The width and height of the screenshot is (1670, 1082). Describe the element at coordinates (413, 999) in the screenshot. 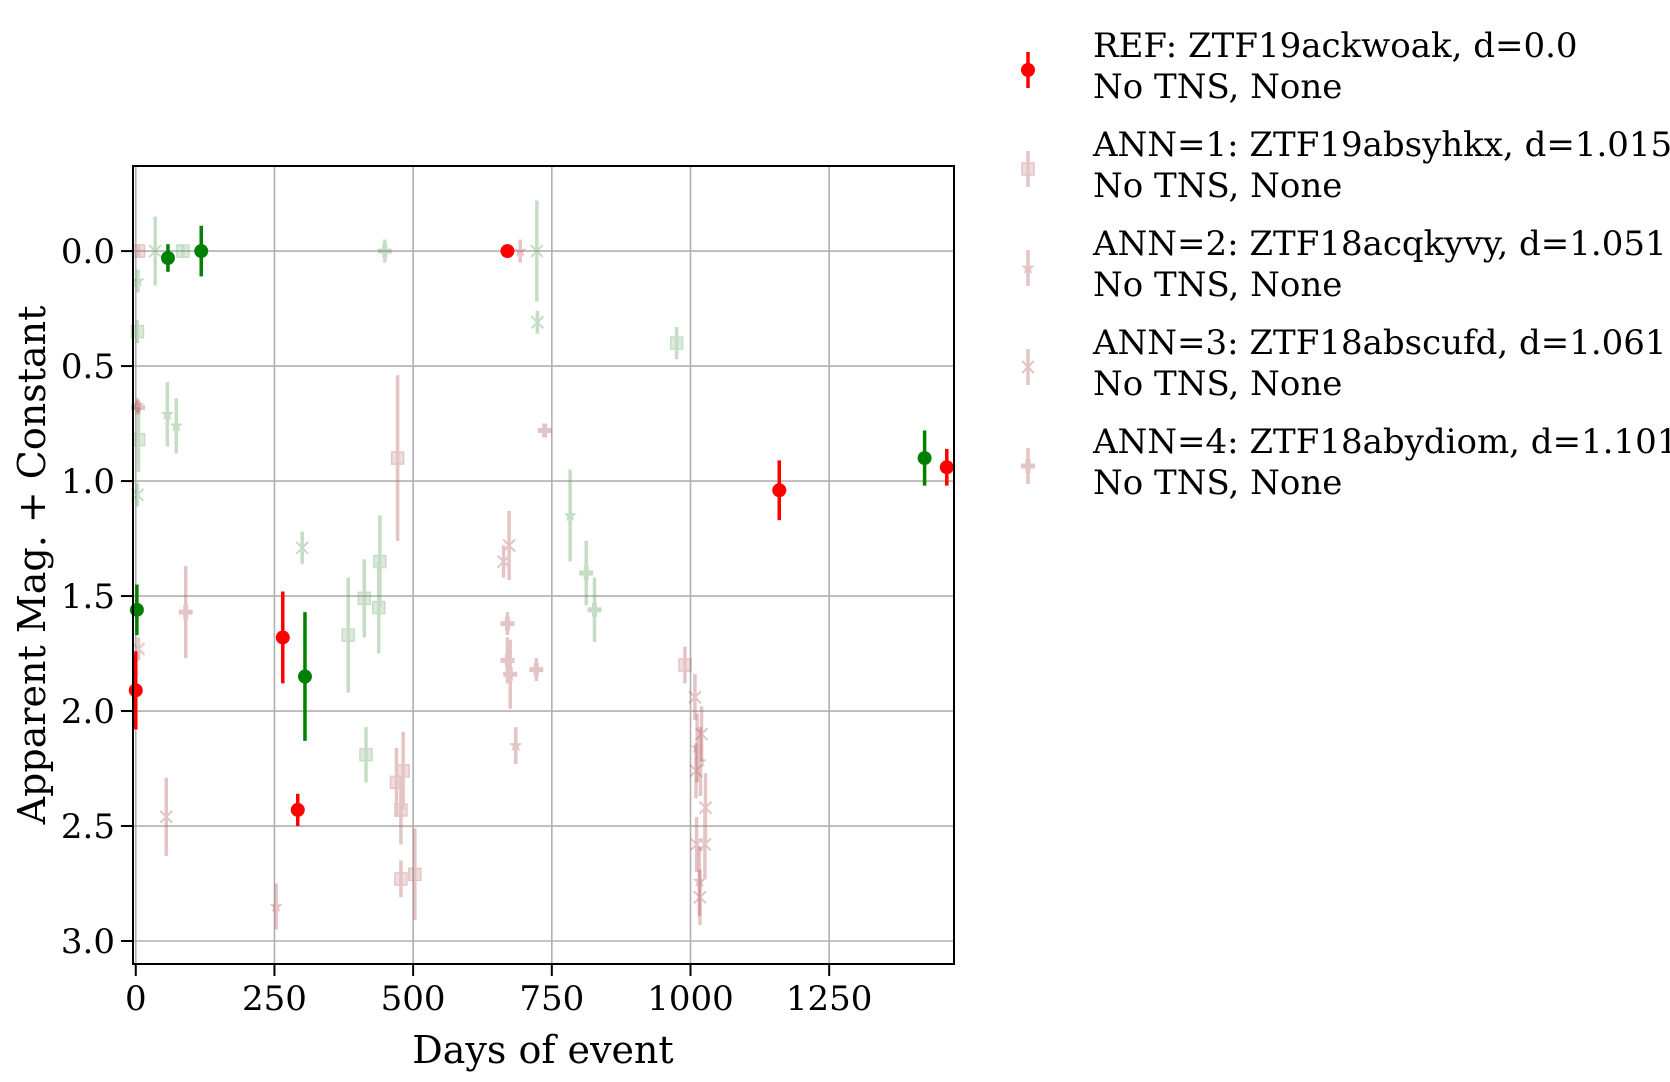

I see `x-tick-label: 500` at that location.